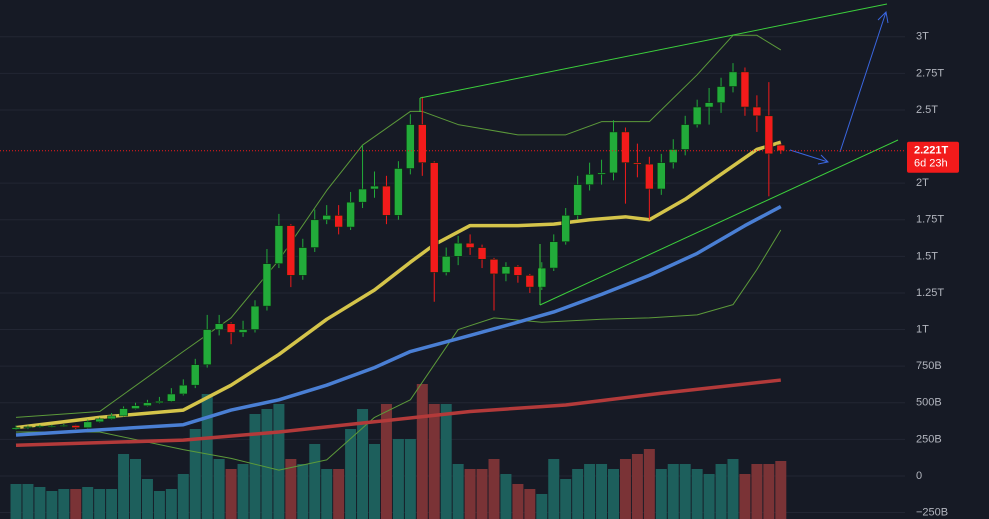 This screenshot has width=989, height=519. What do you see at coordinates (930, 73) in the screenshot?
I see `y-tick-label: 2.75T` at bounding box center [930, 73].